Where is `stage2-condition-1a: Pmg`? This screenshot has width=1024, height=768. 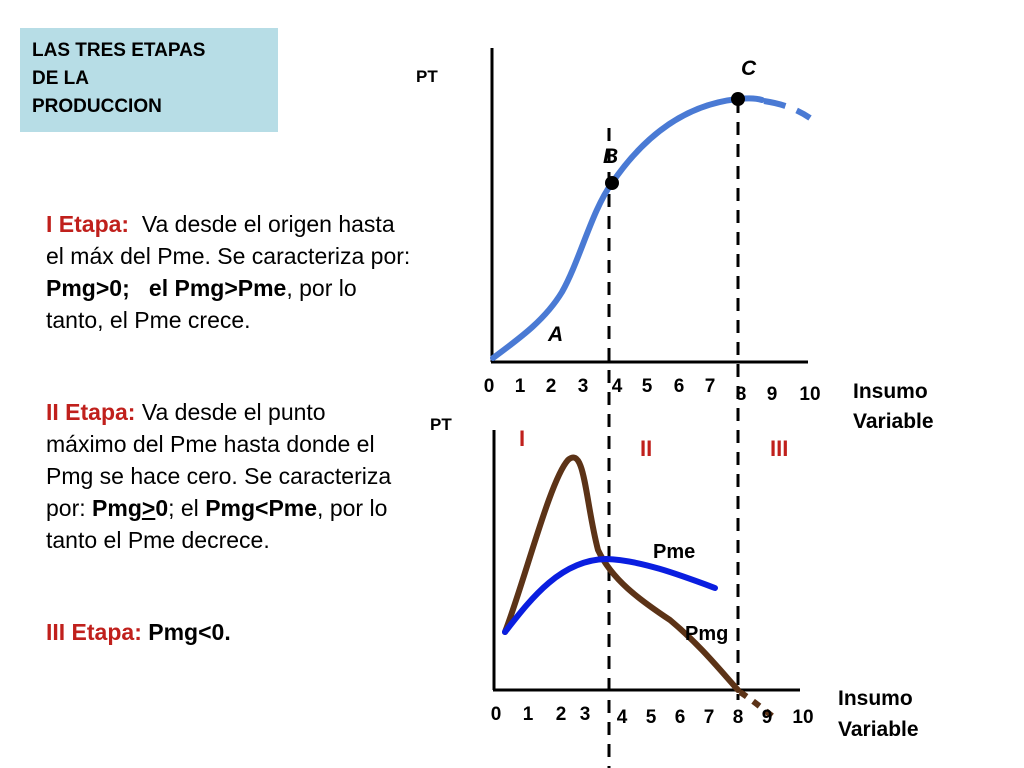 stage2-condition-1a: Pmg is located at coordinates (117, 508).